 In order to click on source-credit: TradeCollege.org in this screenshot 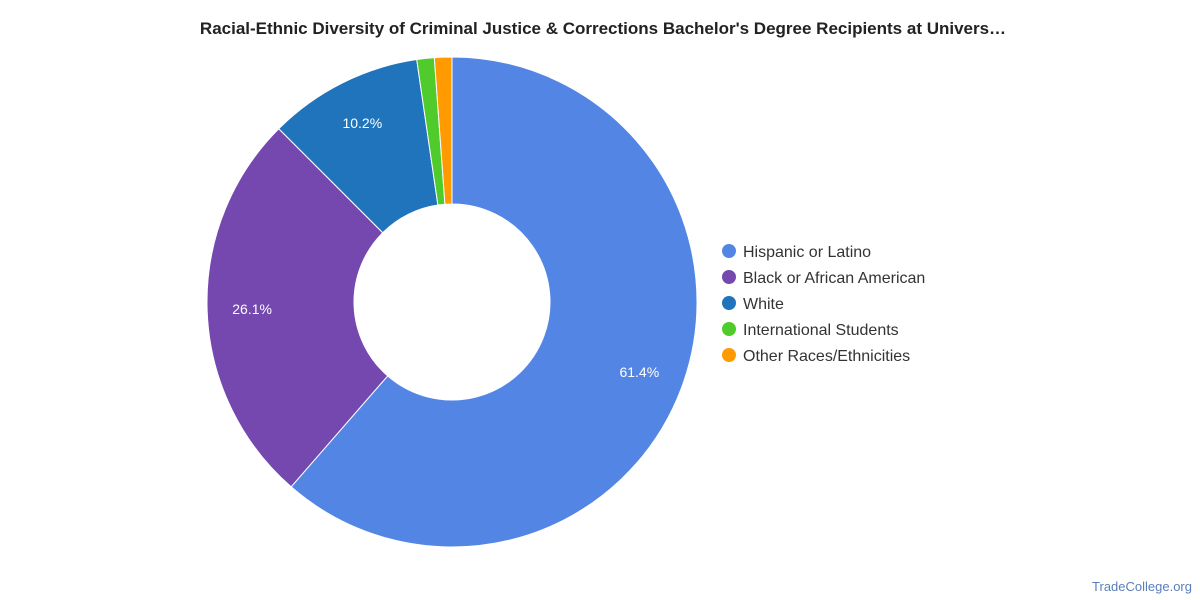, I will do `click(1142, 586)`.